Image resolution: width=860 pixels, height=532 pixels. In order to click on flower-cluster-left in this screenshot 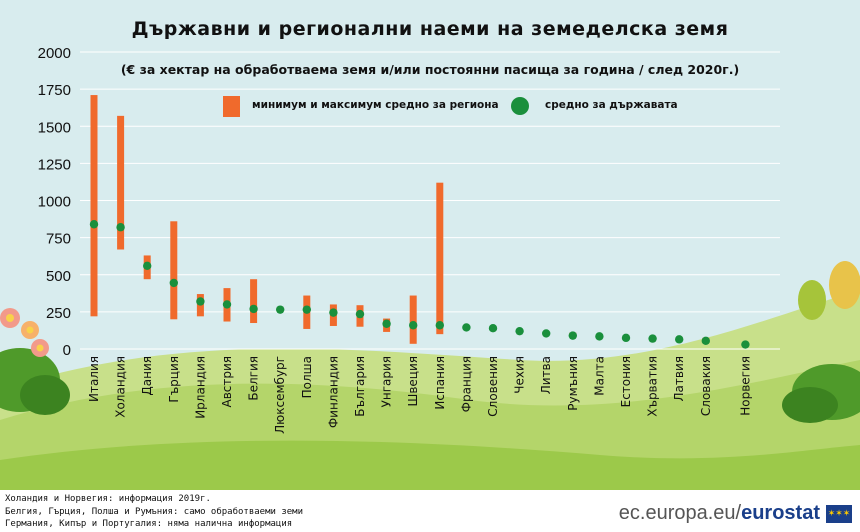, I will do `click(24, 332)`.